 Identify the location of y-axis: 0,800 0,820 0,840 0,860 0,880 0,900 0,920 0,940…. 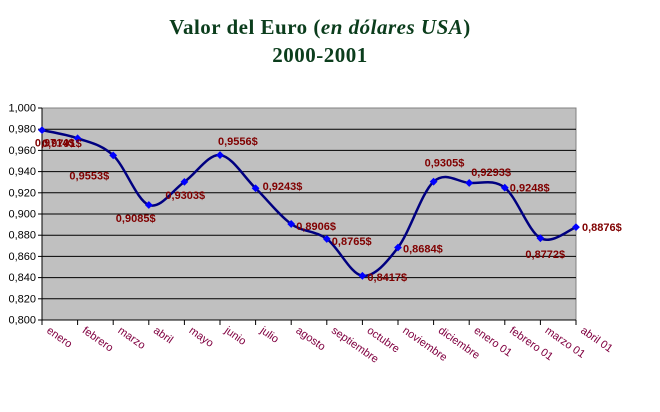
(25, 215).